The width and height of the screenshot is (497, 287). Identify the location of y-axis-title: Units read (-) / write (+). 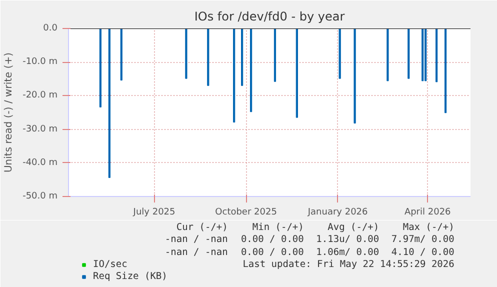
(9, 112).